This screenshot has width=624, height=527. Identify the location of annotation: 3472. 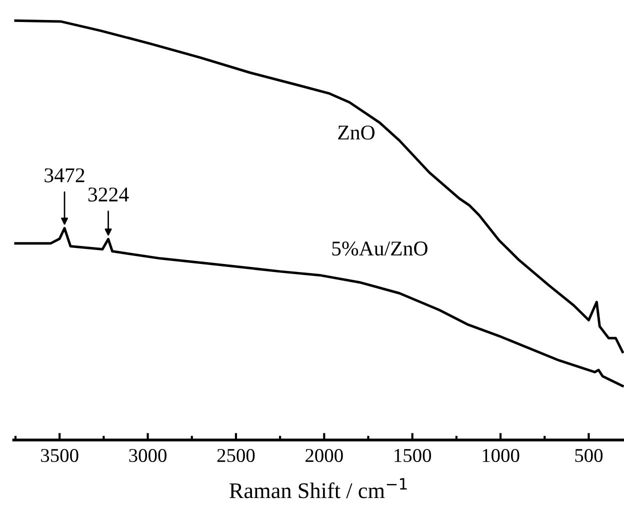
(64, 175).